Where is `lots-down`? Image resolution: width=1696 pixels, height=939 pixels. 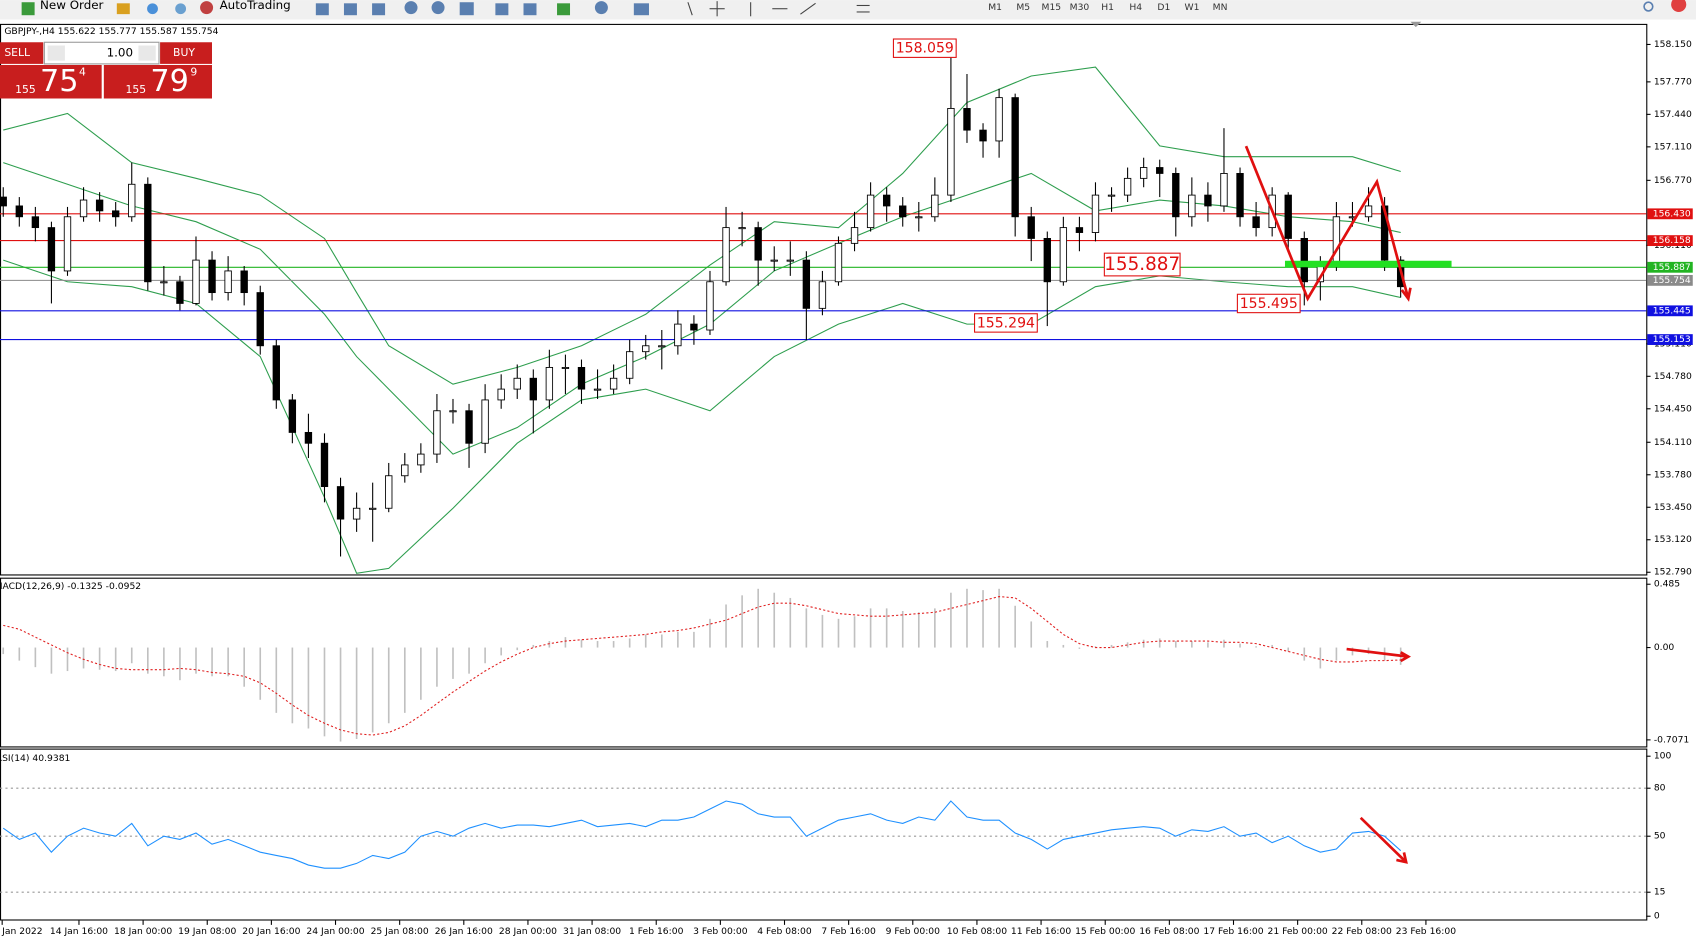
lots-down is located at coordinates (56, 53).